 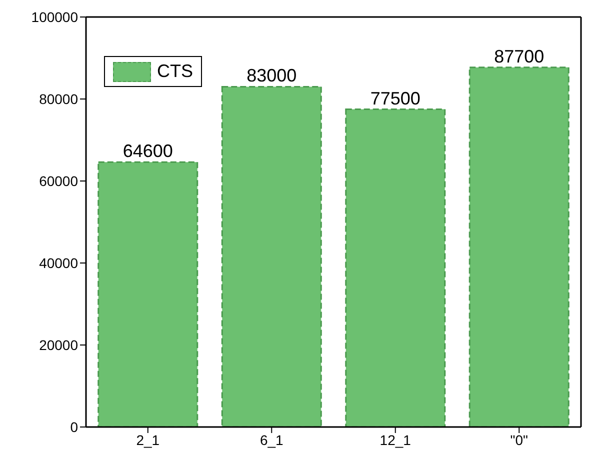 I want to click on legend-label: CTS, so click(x=175, y=71).